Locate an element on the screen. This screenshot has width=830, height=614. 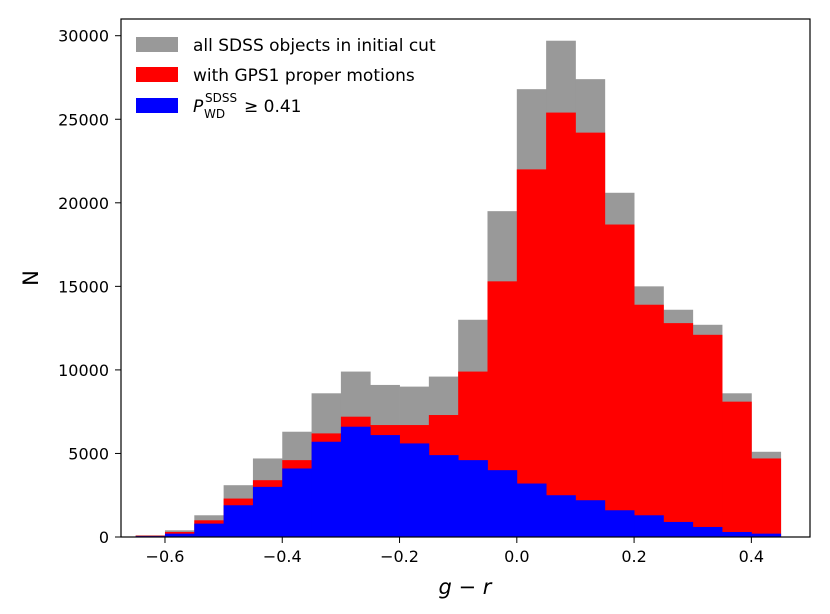
legend-swatch-gps1 is located at coordinates (157, 74).